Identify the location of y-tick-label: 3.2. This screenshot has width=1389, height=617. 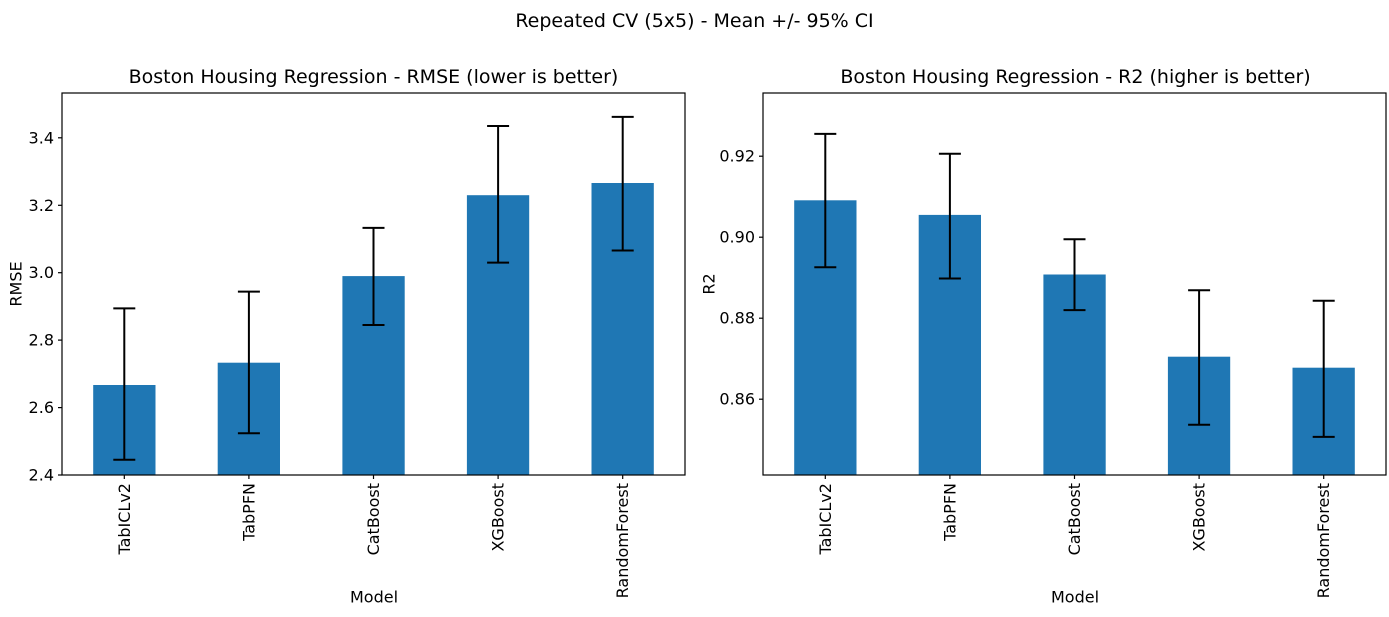
(41, 205).